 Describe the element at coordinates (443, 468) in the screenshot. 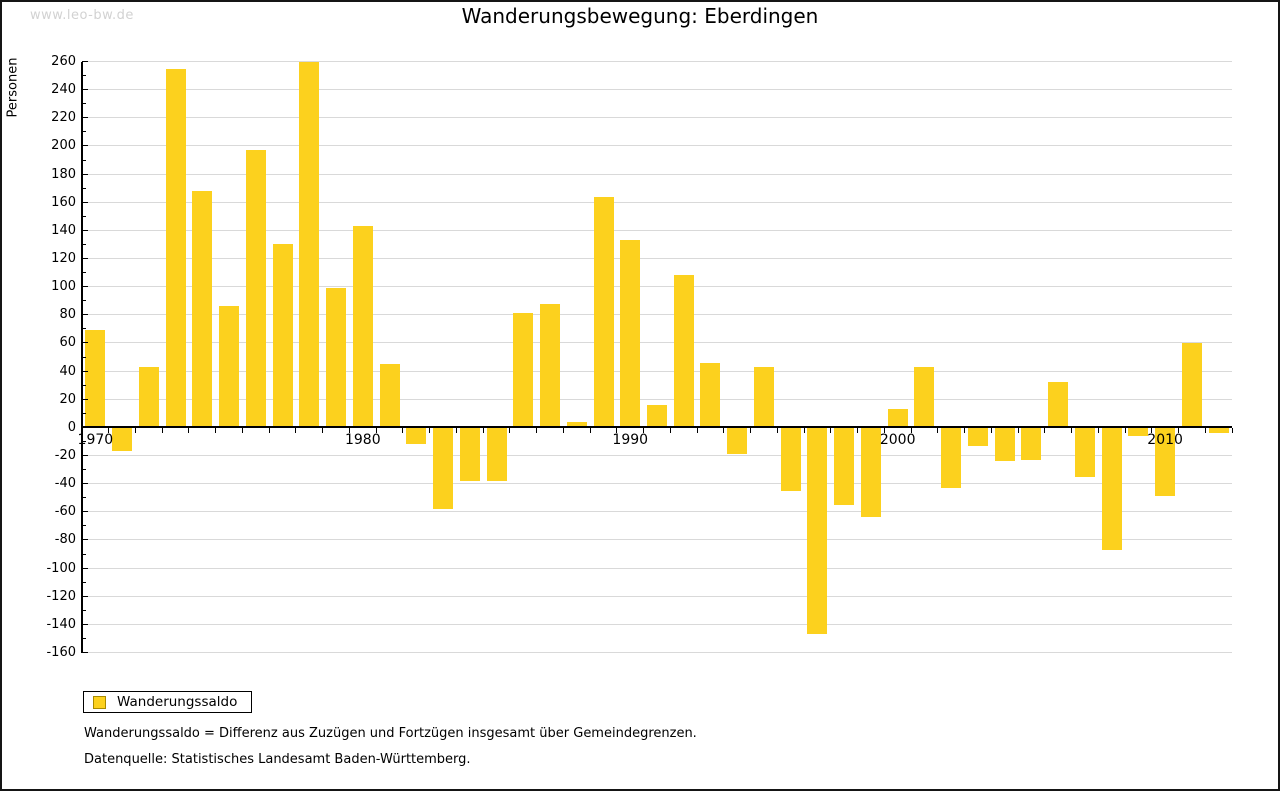

I see `bar-1983` at that location.